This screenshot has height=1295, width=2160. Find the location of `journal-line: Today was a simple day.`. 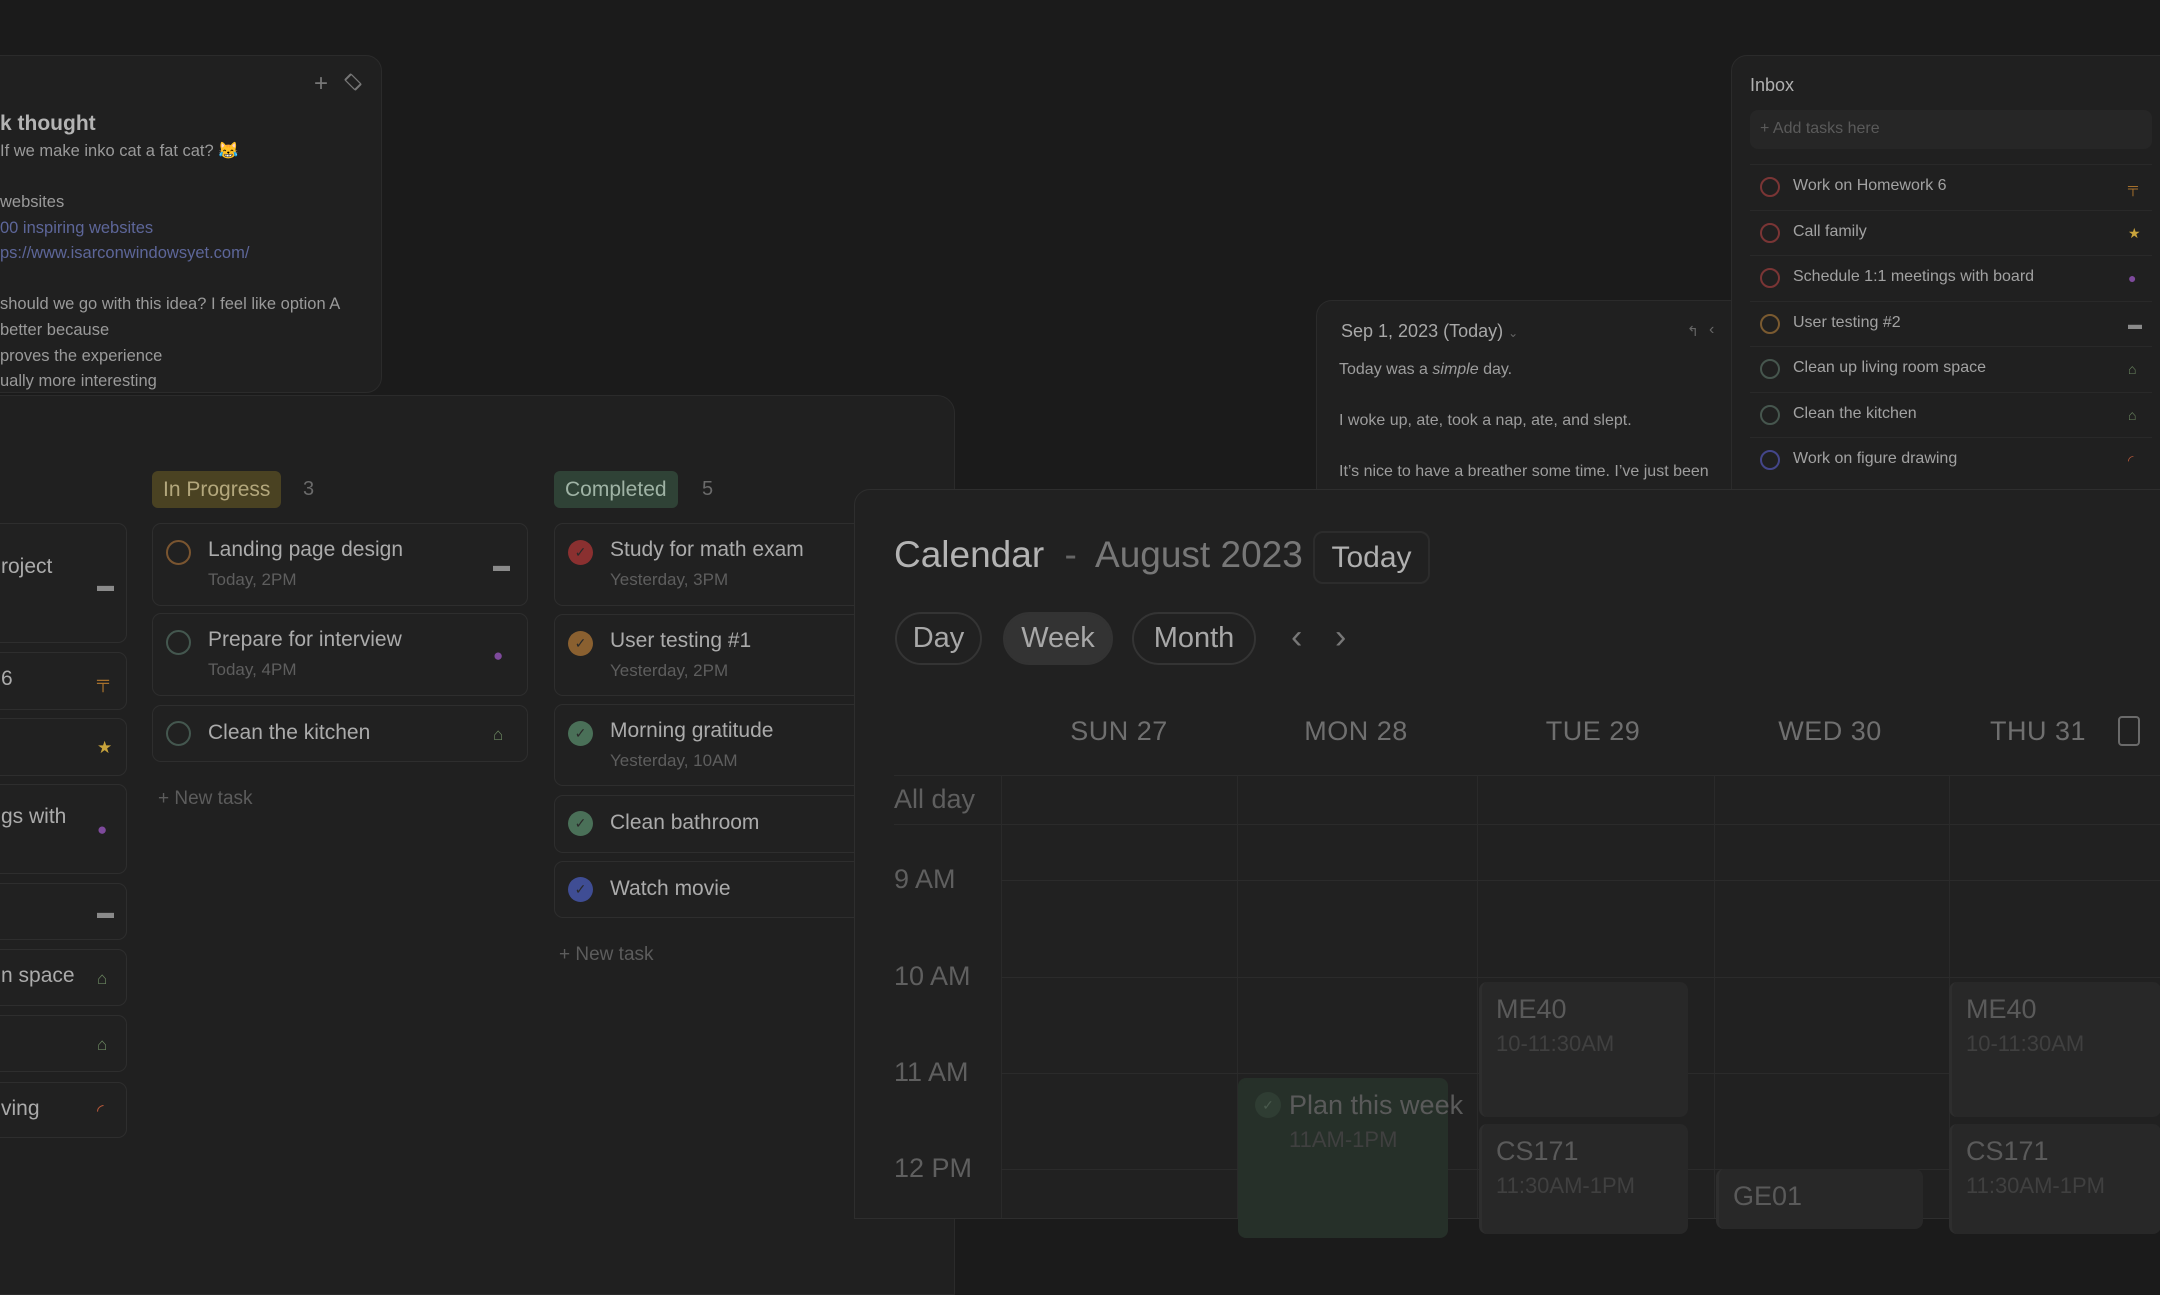

journal-line: Today was a simple day. is located at coordinates (1425, 370).